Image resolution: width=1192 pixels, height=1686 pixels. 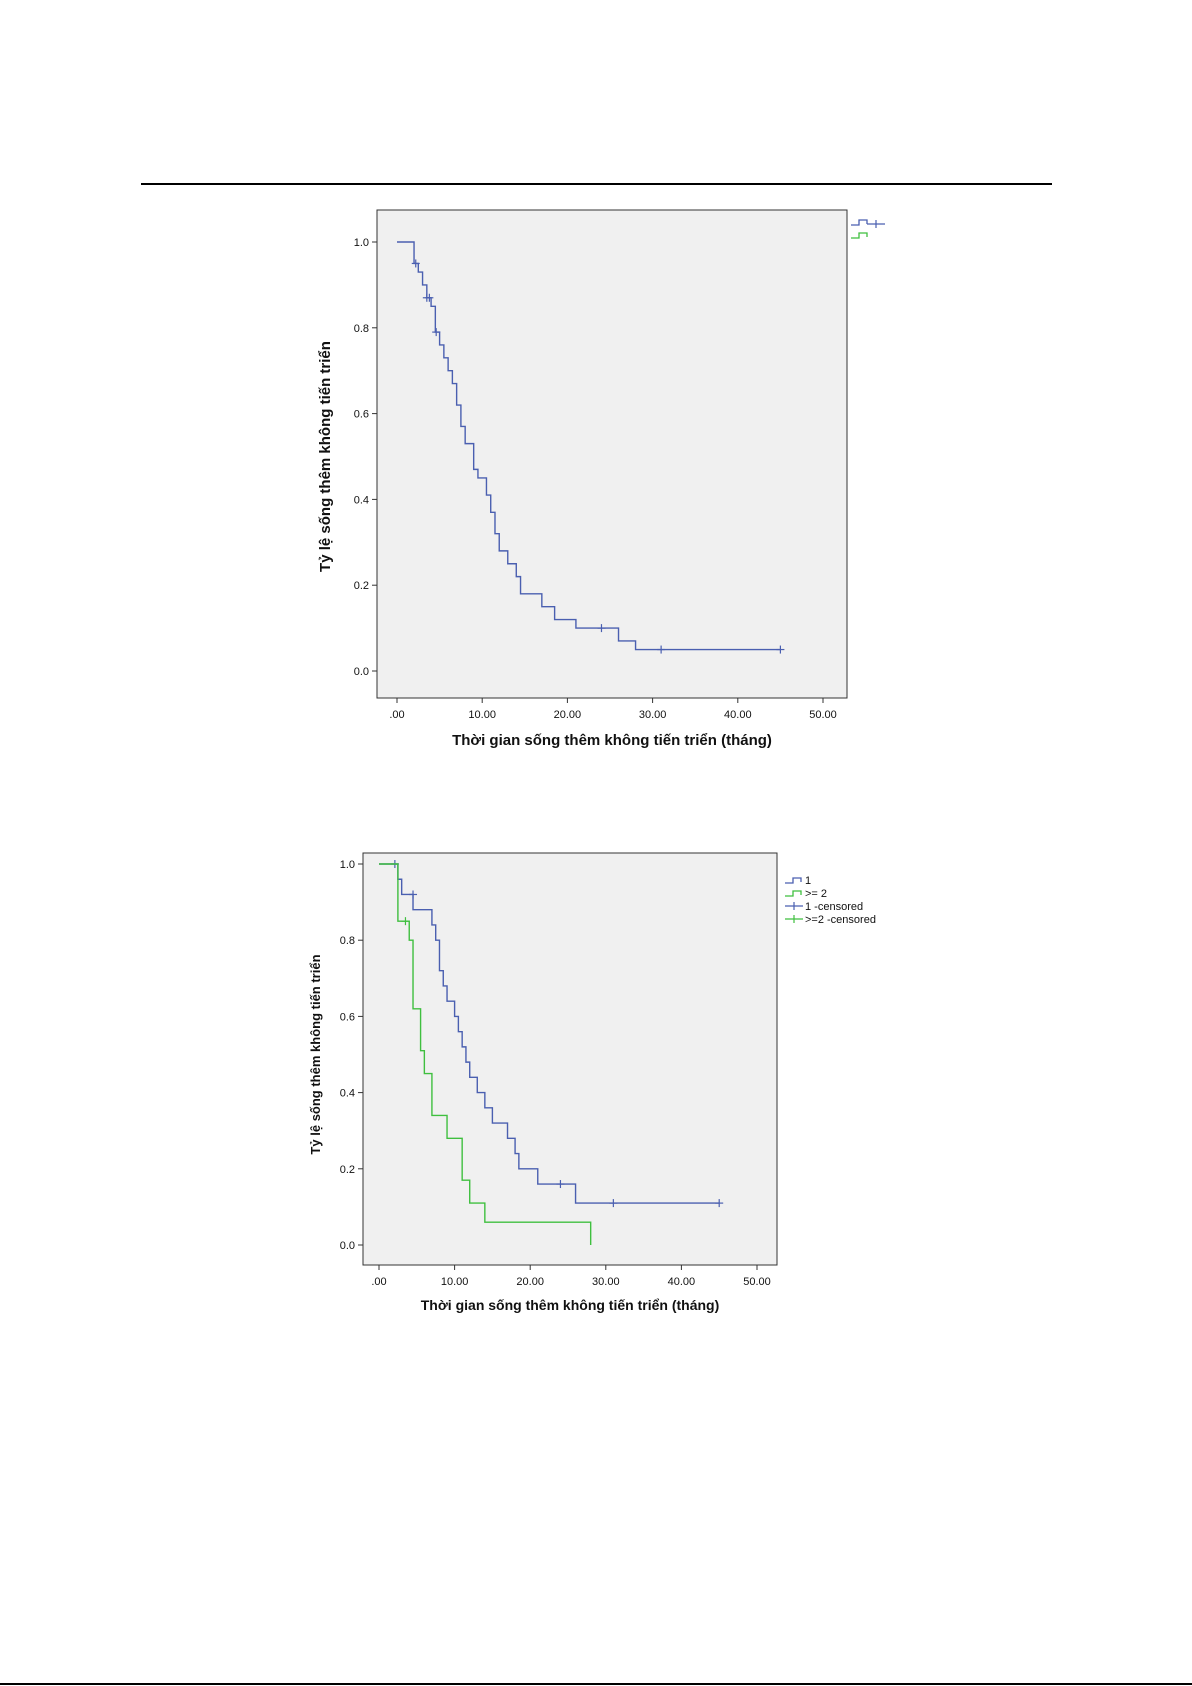 What do you see at coordinates (816, 894) in the screenshot?
I see `legend-label: >= 2` at bounding box center [816, 894].